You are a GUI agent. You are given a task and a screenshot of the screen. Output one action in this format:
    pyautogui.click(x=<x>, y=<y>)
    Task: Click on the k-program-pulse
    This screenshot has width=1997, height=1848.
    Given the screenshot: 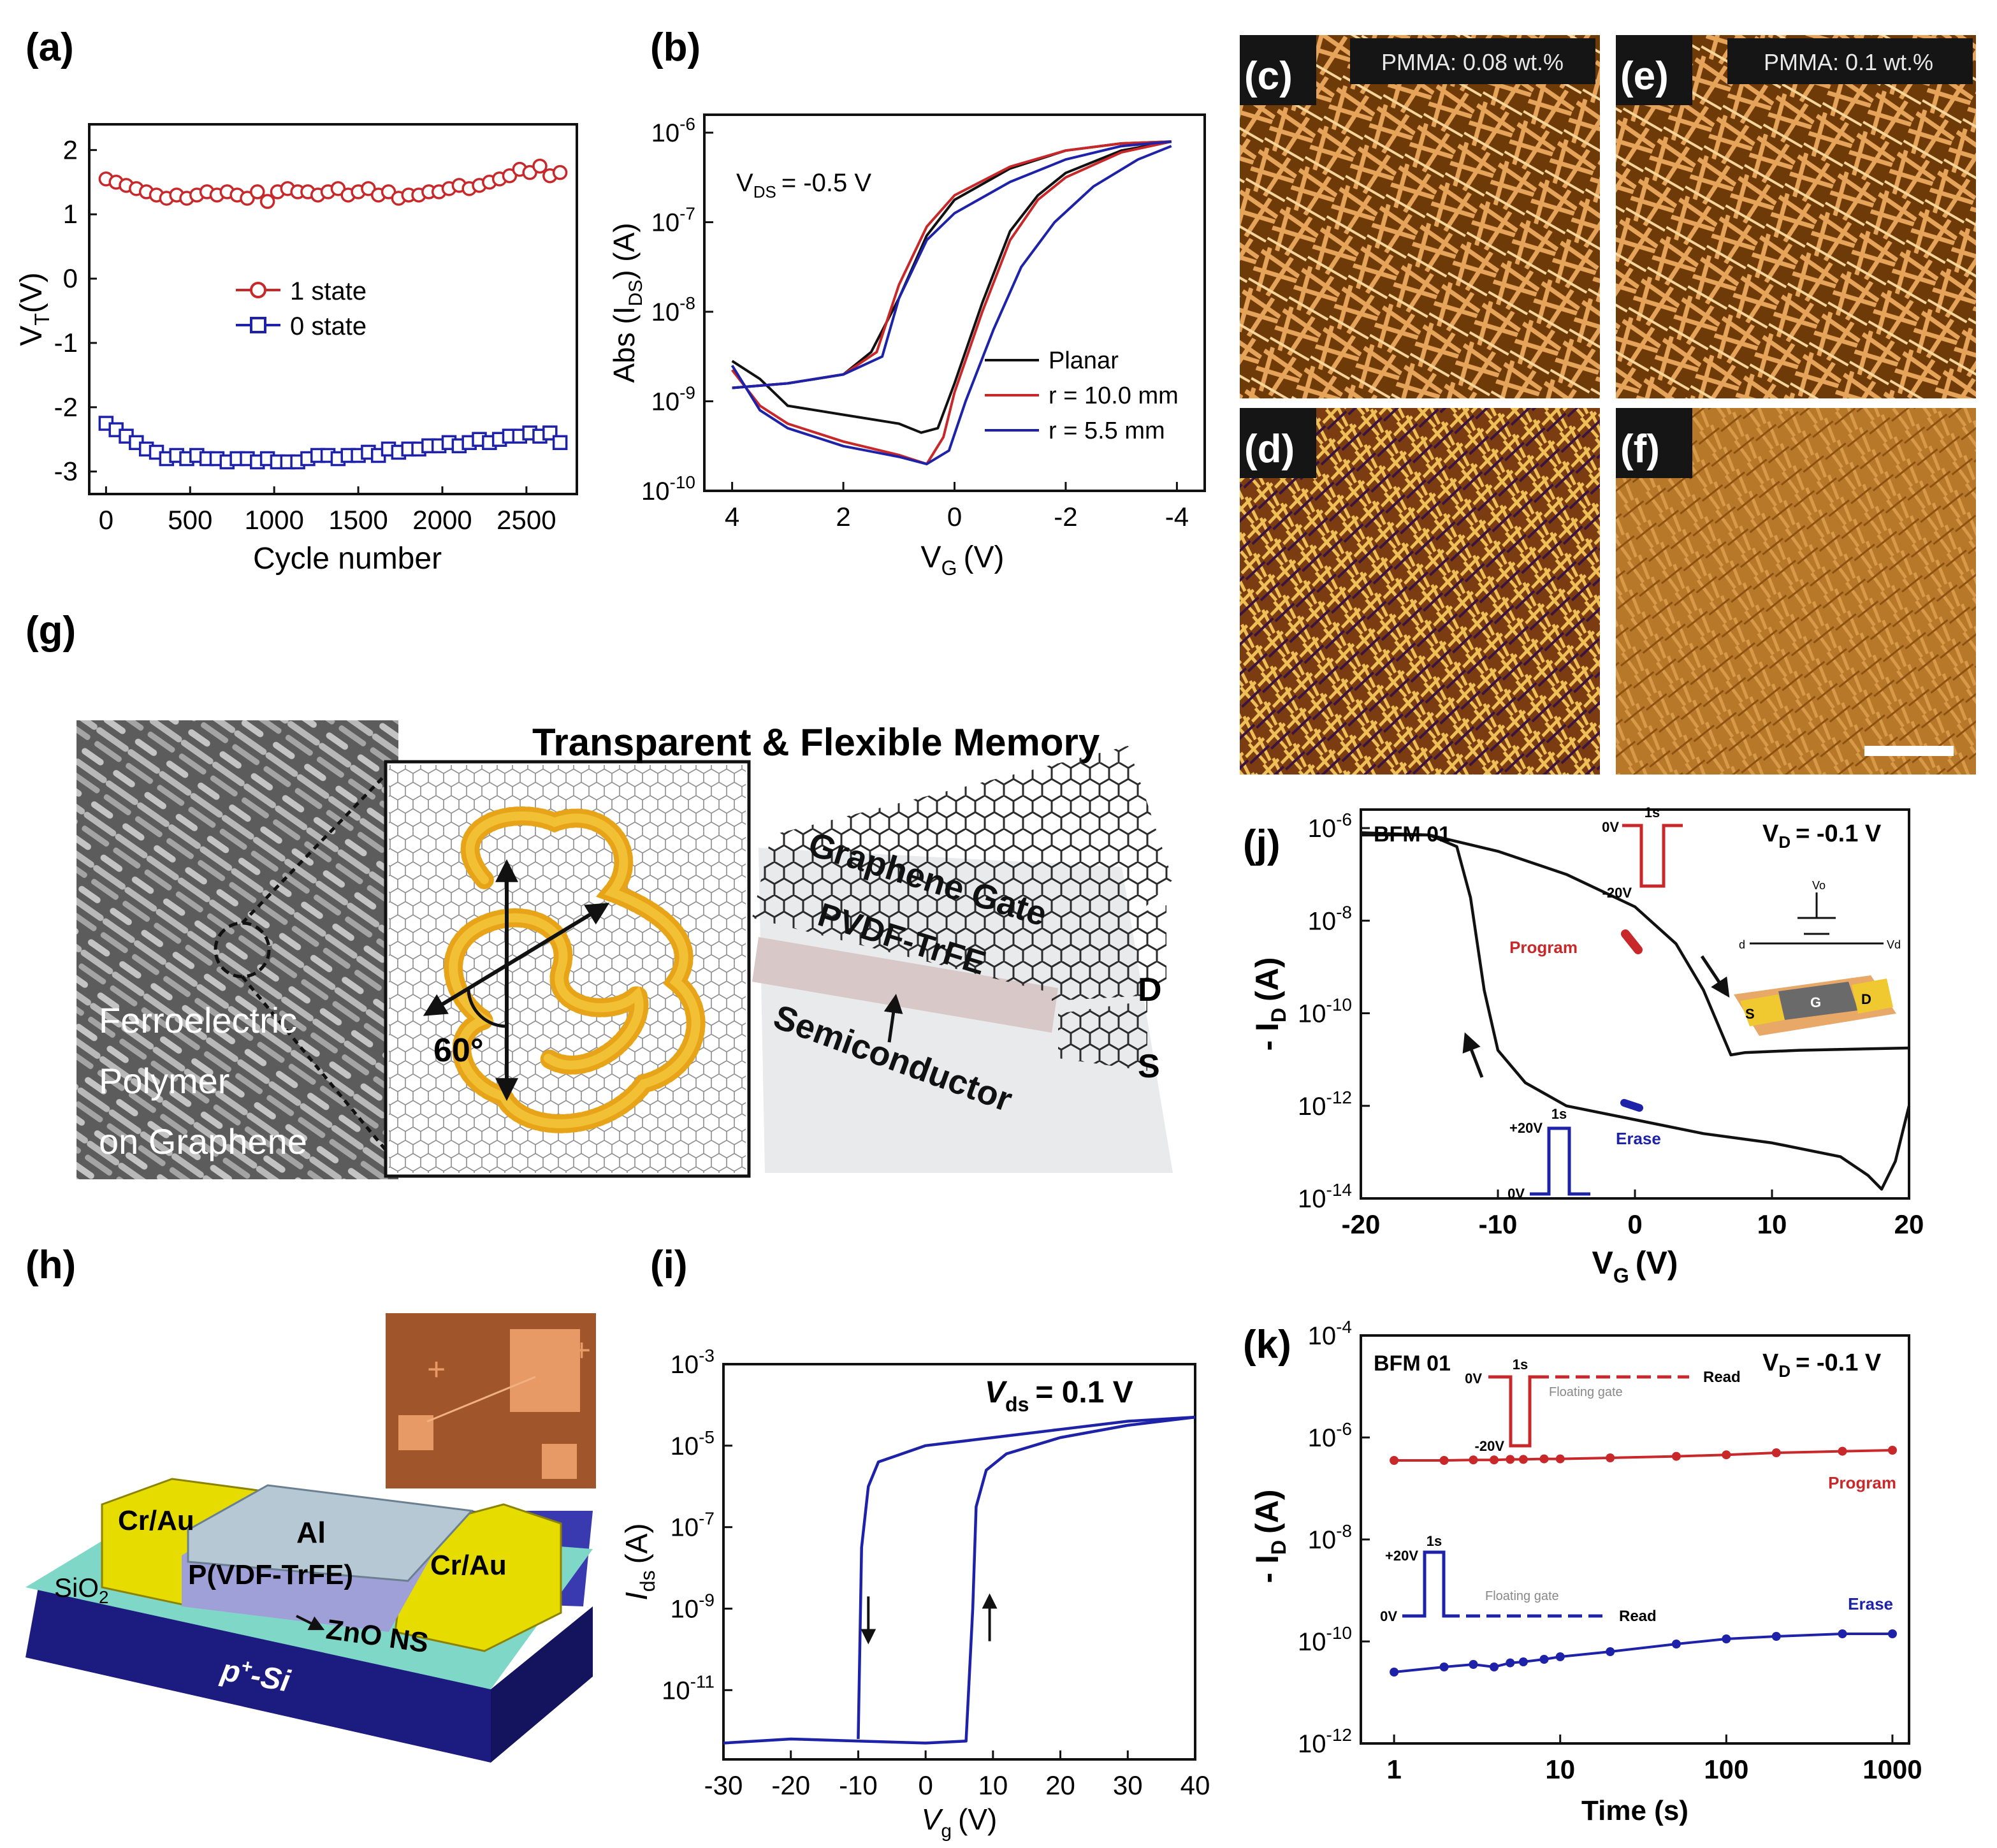 What is the action you would take?
    pyautogui.click(x=1518, y=1411)
    